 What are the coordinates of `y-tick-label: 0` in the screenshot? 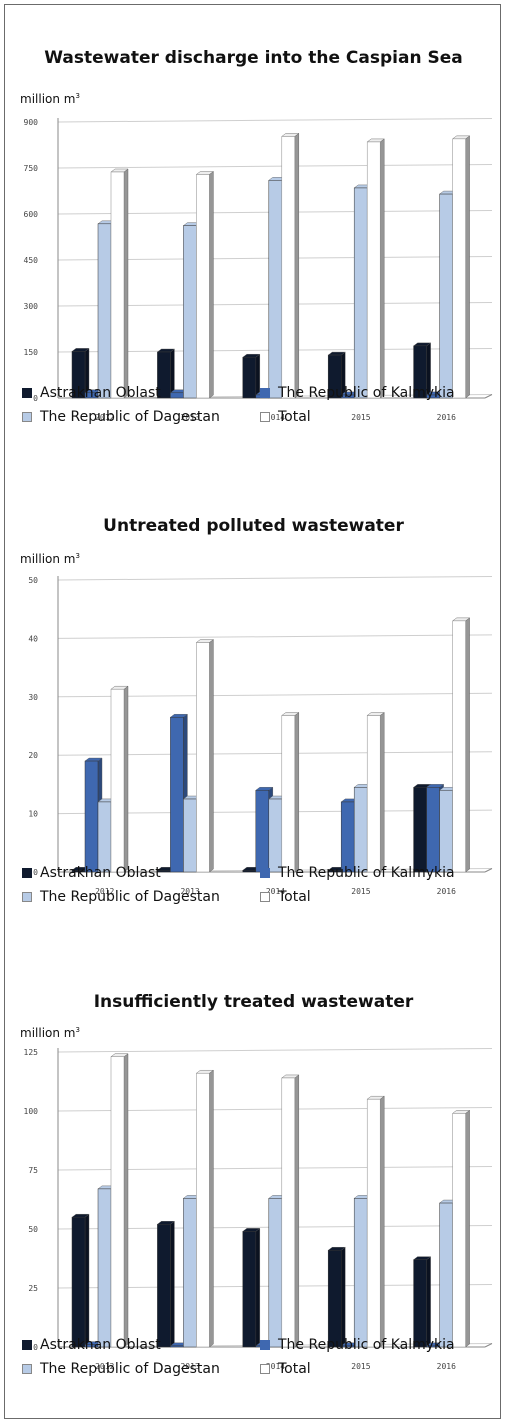 It's located at (35, 872).